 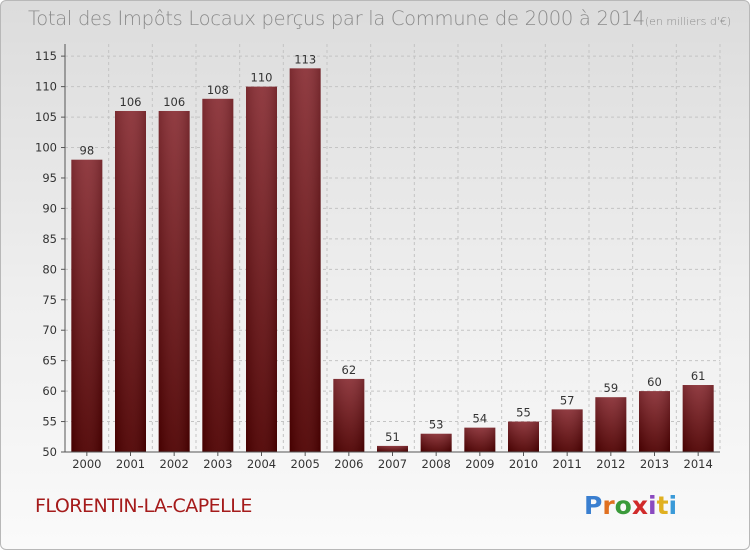 I want to click on logo-letter: P, so click(x=593, y=505).